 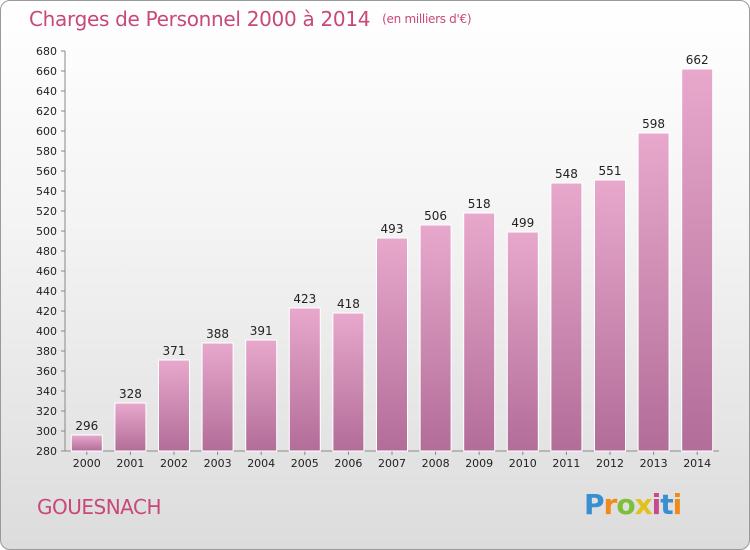 What do you see at coordinates (697, 260) in the screenshot?
I see `bar-2014` at bounding box center [697, 260].